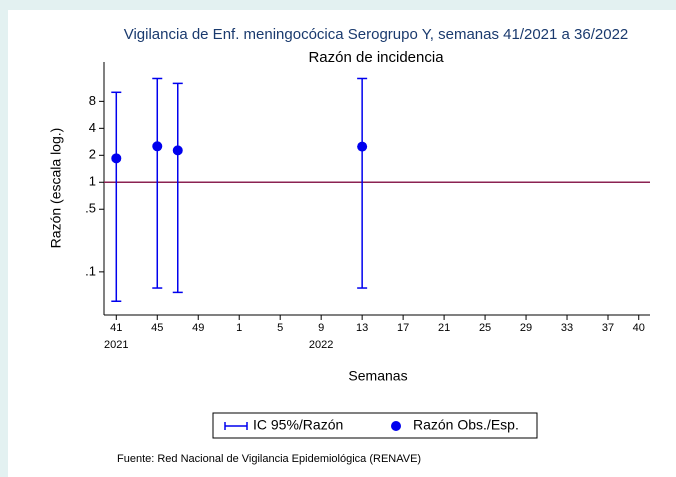 This screenshot has width=676, height=477. I want to click on legend-label: Razón Obs./Esp., so click(466, 425).